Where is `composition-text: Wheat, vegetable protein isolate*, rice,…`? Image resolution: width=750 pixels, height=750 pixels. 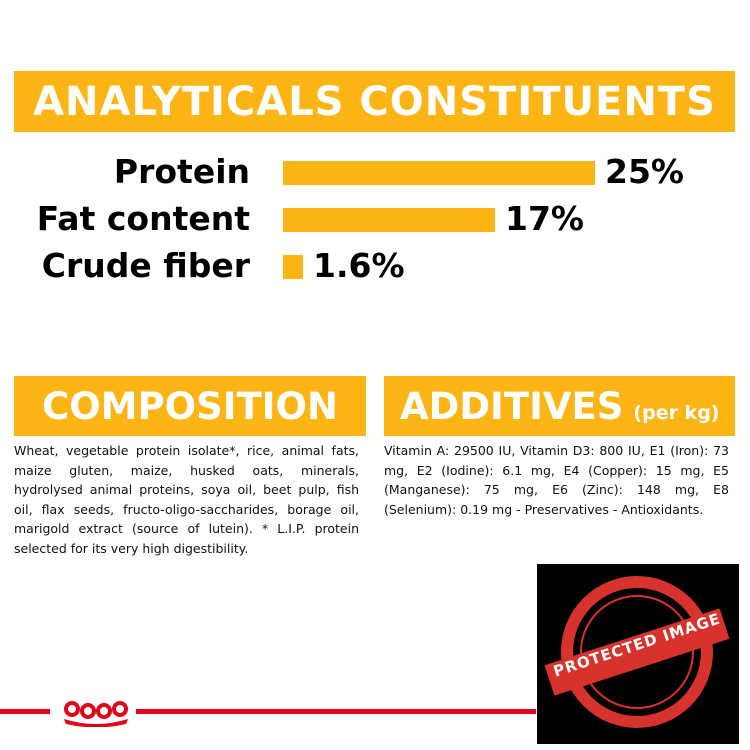 composition-text: Wheat, vegetable protein isolate*, rice,… is located at coordinates (186, 499).